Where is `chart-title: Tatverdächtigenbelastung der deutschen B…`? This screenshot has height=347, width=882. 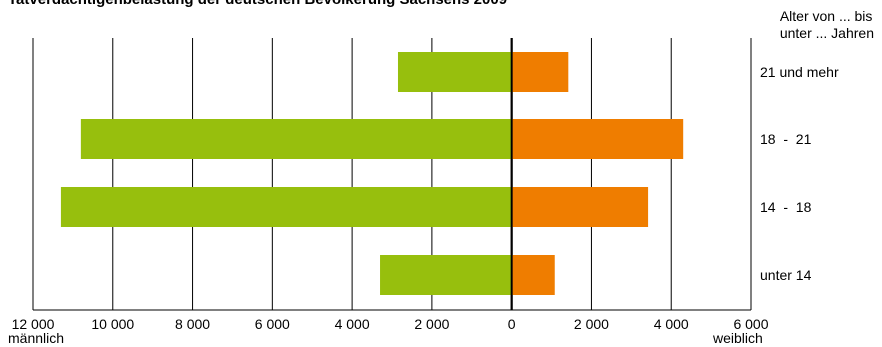 chart-title: Tatverdächtigenbelastung der deutschen B… is located at coordinates (257, 4).